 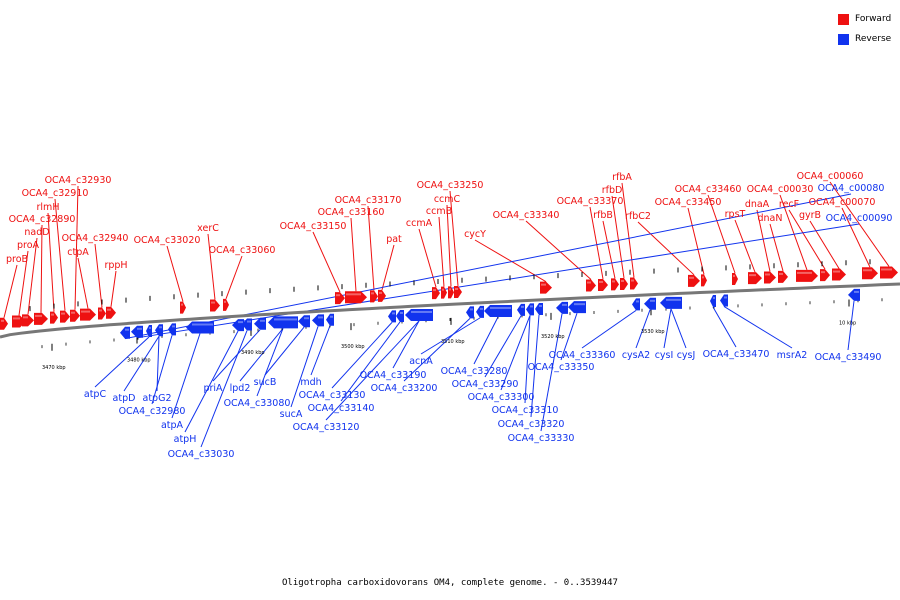 What do you see at coordinates (36, 232) in the screenshot?
I see `forward-gene-label: nadD` at bounding box center [36, 232].